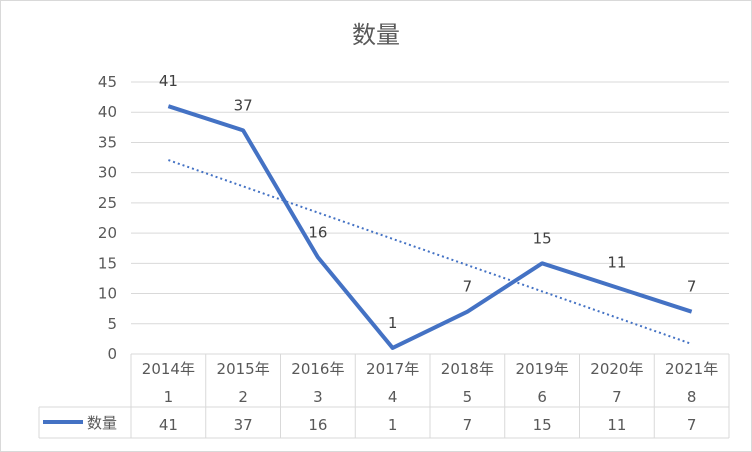 This screenshot has height=452, width=752. What do you see at coordinates (393, 397) in the screenshot?
I see `x-tick-label-index: 4` at bounding box center [393, 397].